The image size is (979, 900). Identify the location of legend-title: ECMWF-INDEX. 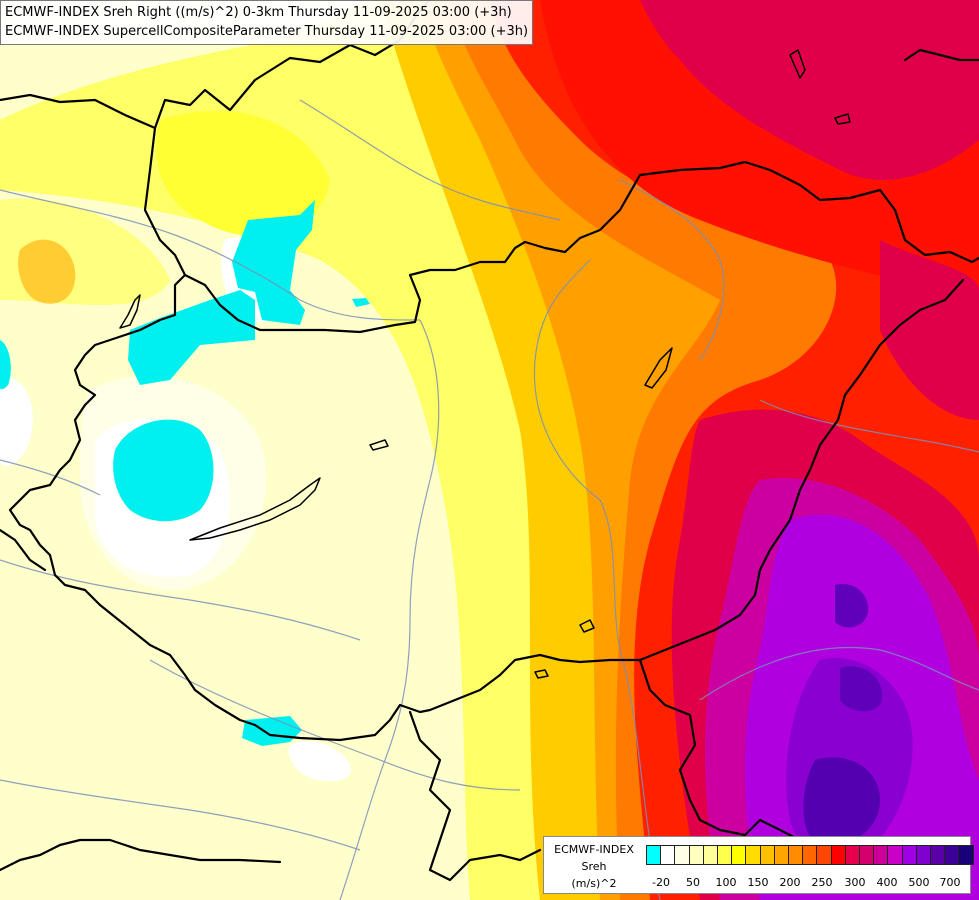
(594, 849).